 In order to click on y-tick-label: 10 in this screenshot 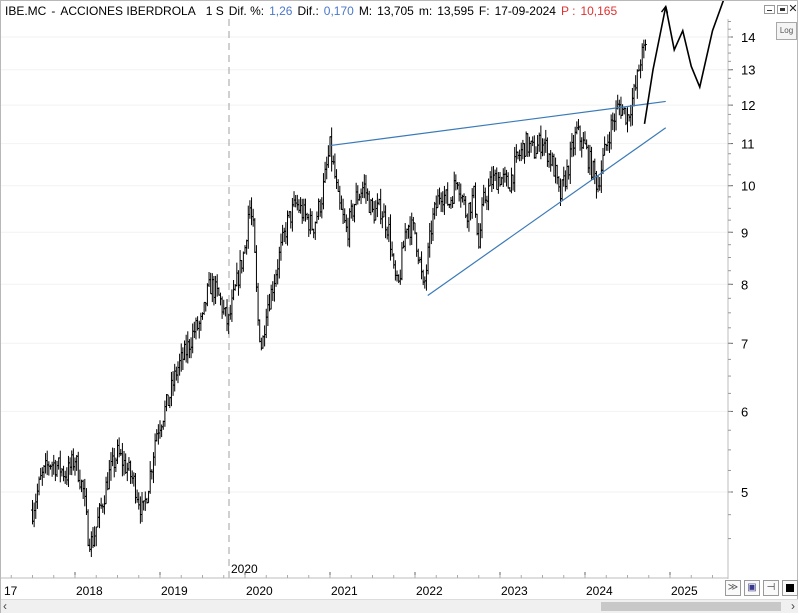, I will do `click(748, 186)`.